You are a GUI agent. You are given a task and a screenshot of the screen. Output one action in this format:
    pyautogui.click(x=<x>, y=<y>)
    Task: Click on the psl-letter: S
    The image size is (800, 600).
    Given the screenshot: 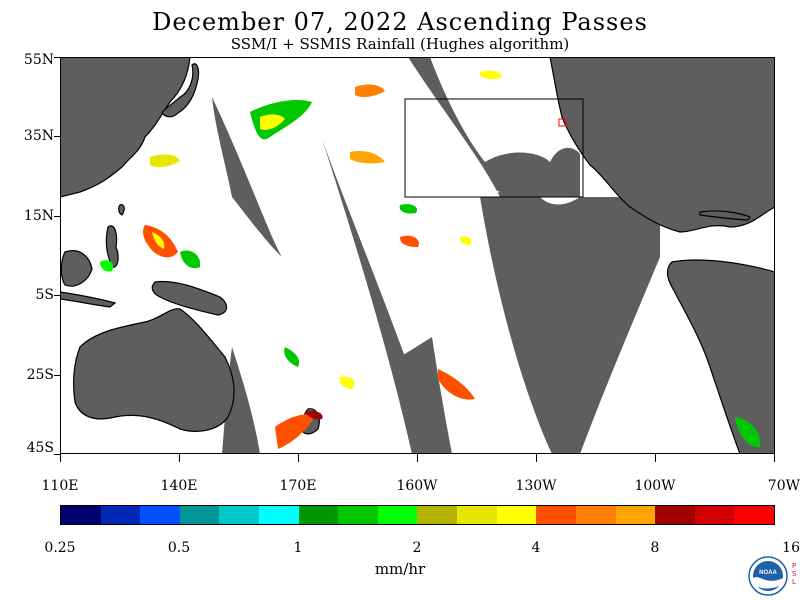 What is the action you would take?
    pyautogui.click(x=794, y=574)
    